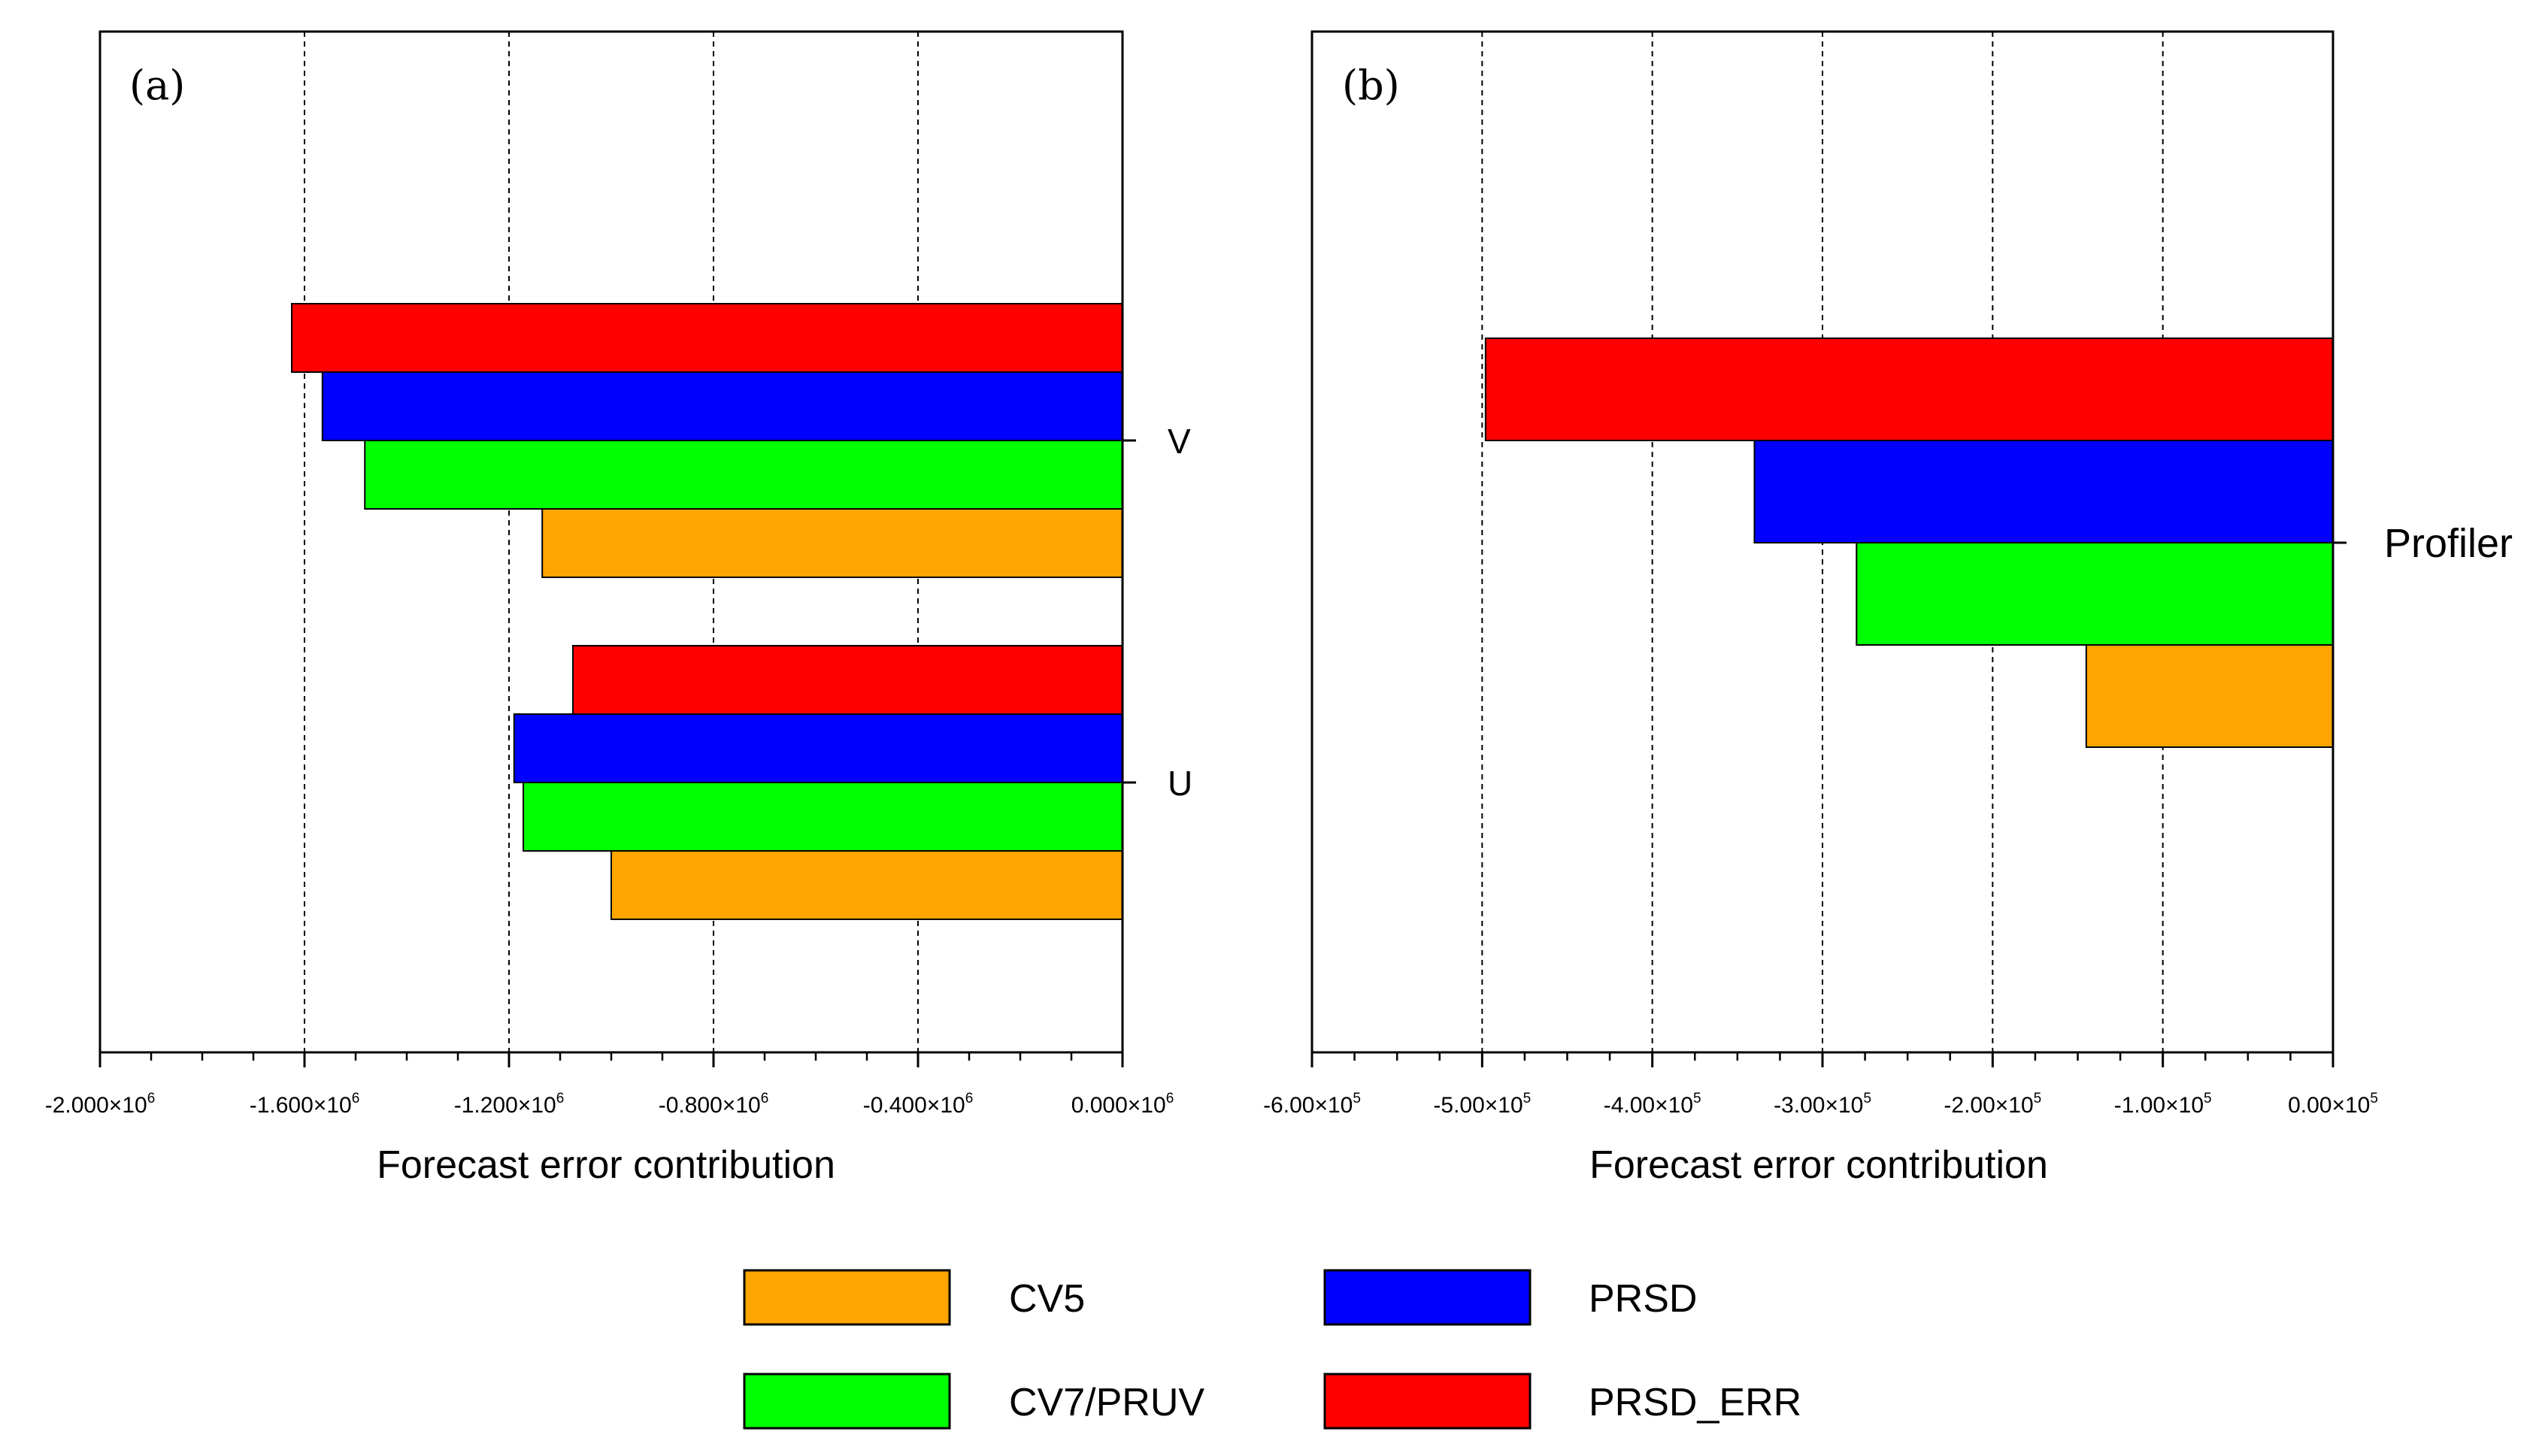  Describe the element at coordinates (743, 475) in the screenshot. I see `a-bar-v-cv7-pruv` at that location.